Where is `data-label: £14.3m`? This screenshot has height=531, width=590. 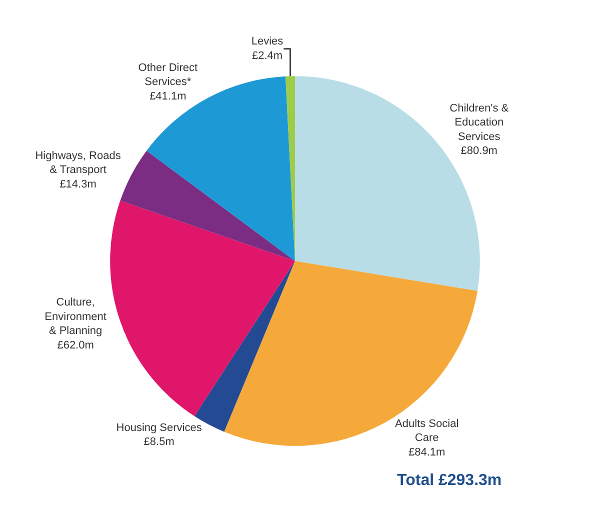
data-label: £14.3m is located at coordinates (78, 184).